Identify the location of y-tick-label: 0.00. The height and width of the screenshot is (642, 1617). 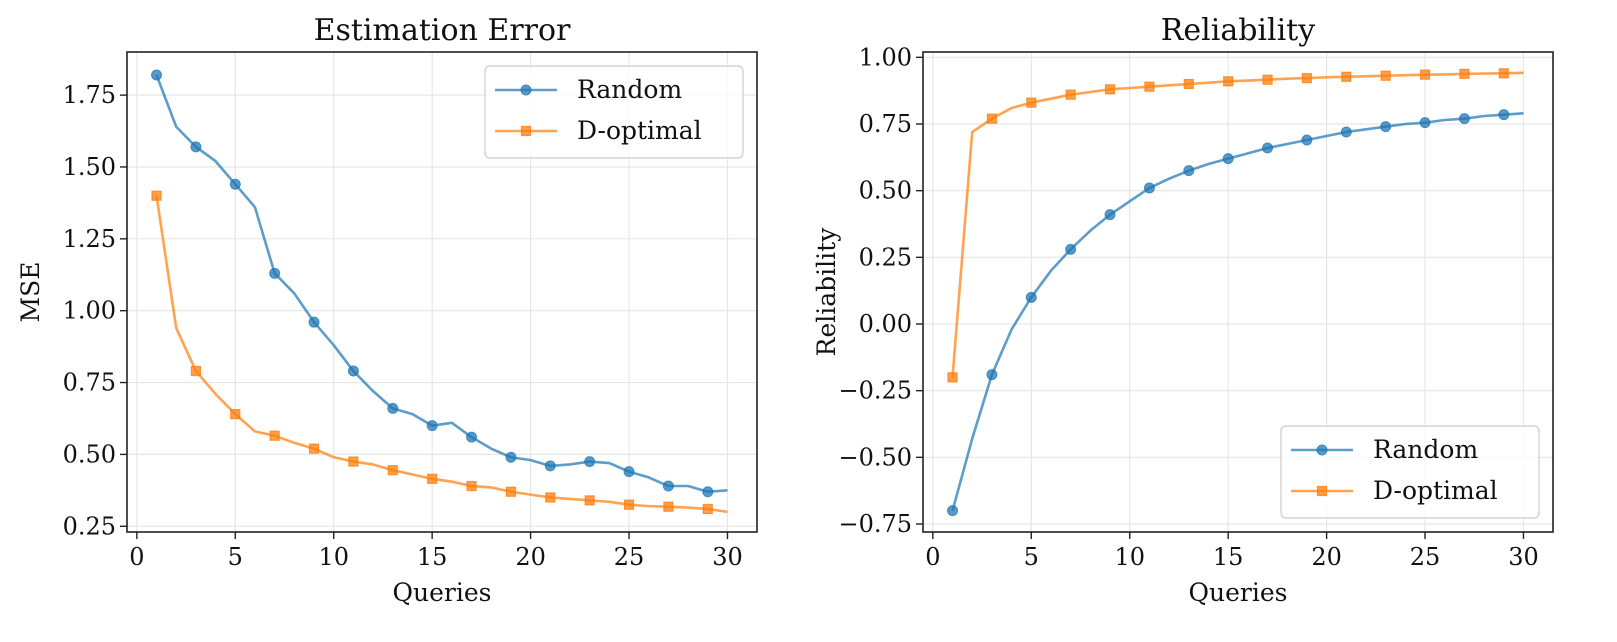
(885, 324).